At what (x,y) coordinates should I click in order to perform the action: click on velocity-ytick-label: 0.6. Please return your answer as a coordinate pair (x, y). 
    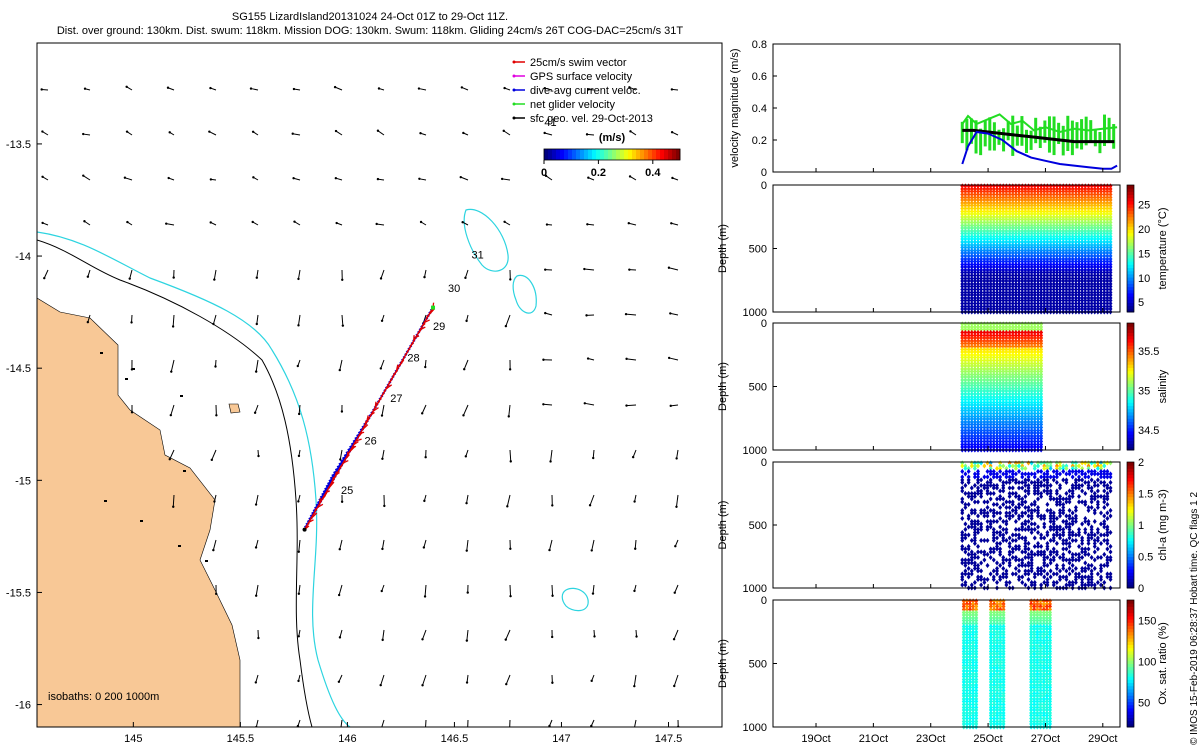
    Looking at the image, I should click on (759, 77).